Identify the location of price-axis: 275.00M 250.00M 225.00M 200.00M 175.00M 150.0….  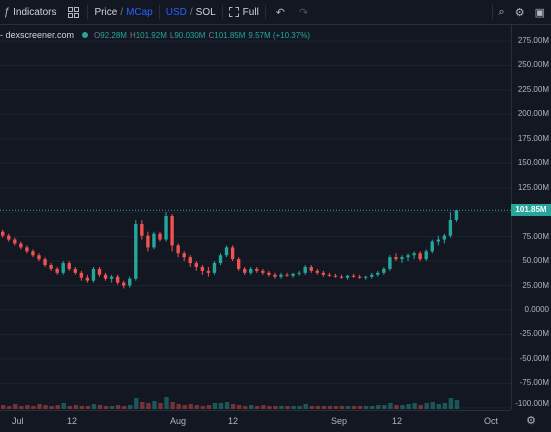
(531, 217).